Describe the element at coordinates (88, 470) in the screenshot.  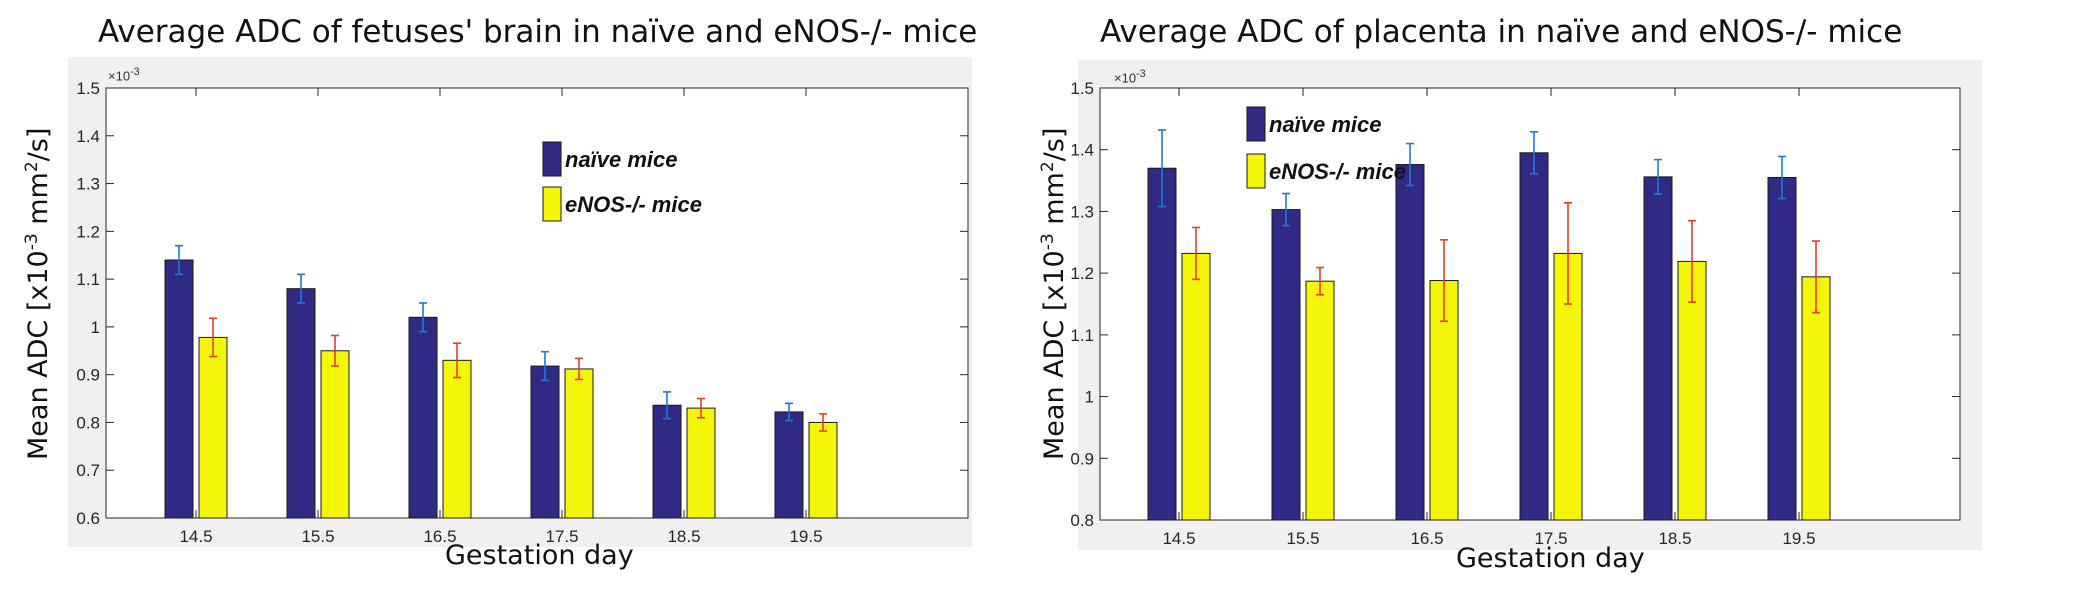
I see `y-tick-label: 0.7` at that location.